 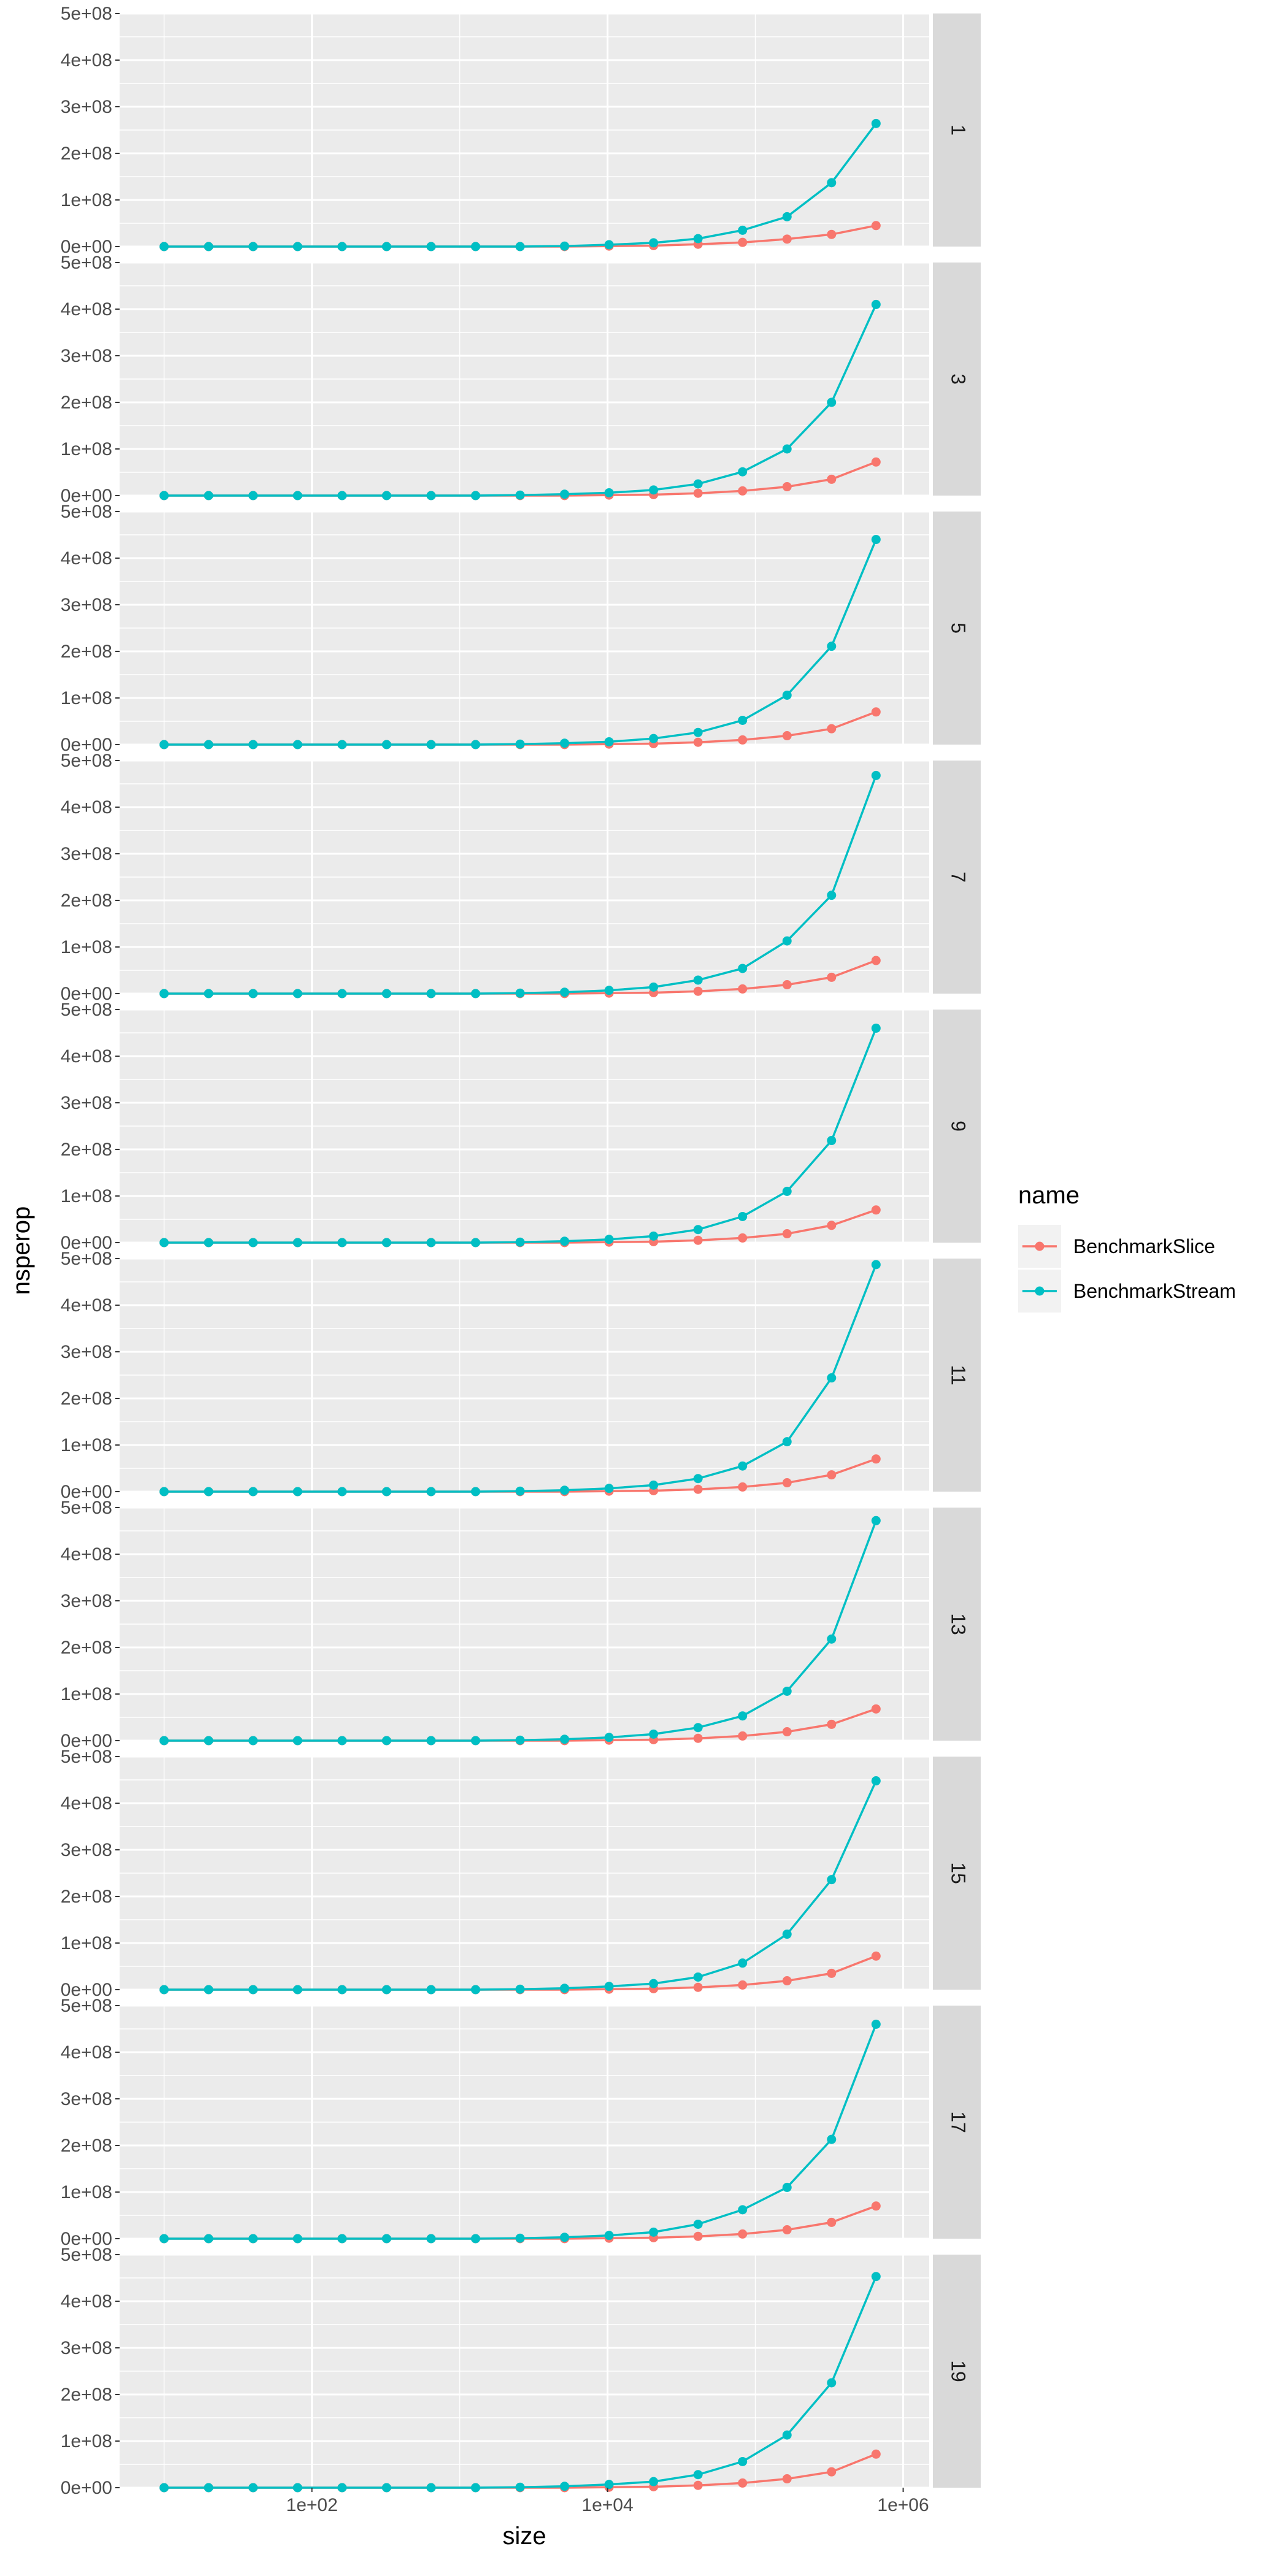 What do you see at coordinates (1127, 1269) in the screenshot?
I see `legend-items: BenchmarkSlice BenchmarkStream` at bounding box center [1127, 1269].